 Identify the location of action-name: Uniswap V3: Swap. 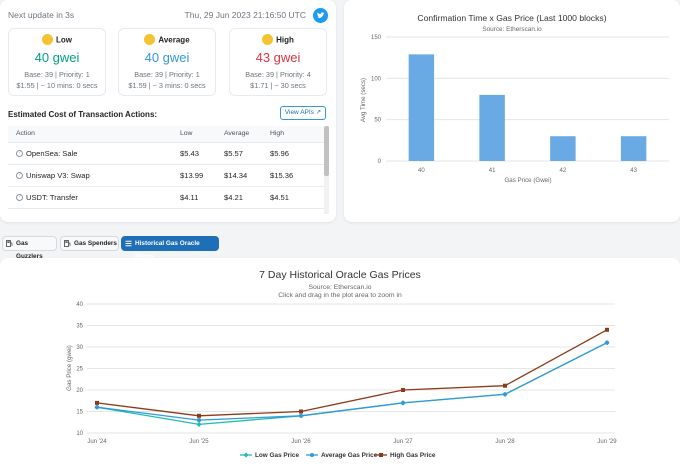
(58, 175).